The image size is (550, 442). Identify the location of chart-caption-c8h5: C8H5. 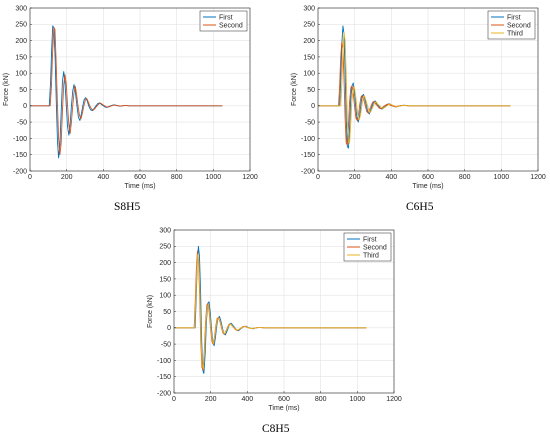
(276, 429).